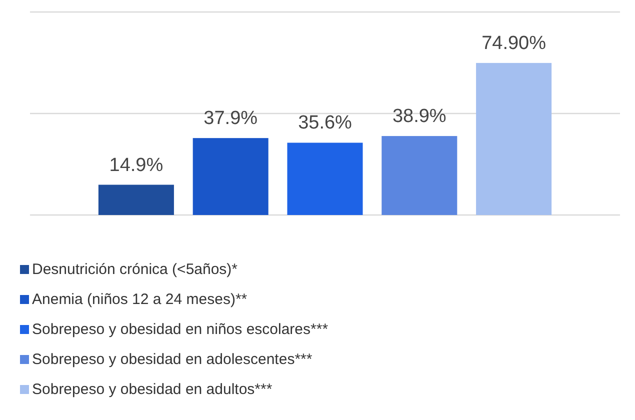 This screenshot has height=420, width=635. I want to click on legend-label: Sobrepeso y obesidad en adolescentes***, so click(172, 359).